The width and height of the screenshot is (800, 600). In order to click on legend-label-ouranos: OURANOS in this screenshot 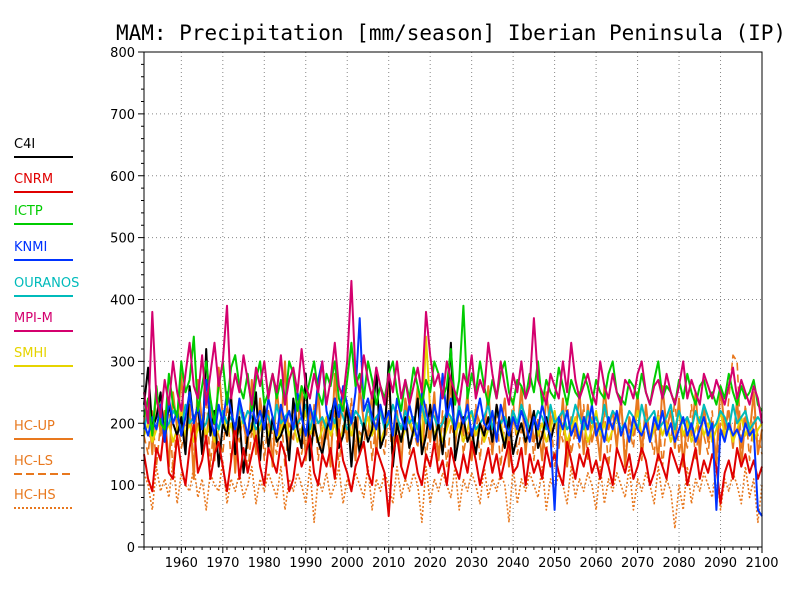, I will do `click(46, 283)`.